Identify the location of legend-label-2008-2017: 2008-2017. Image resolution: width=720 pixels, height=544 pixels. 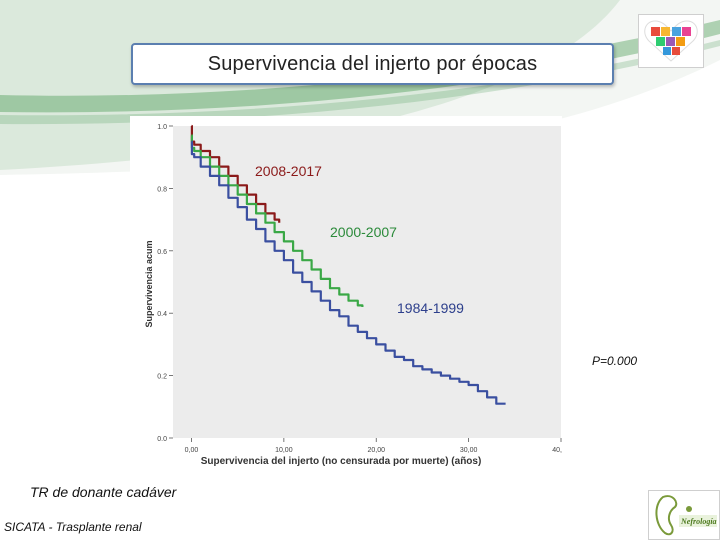
(288, 171).